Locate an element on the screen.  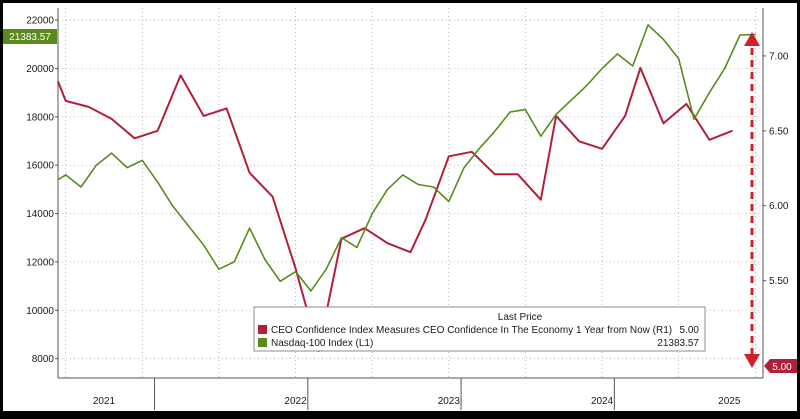
left-axis-ticks: 22000 20000 18000 16000 14000 12000 10000 8000 is located at coordinates (42, 190).